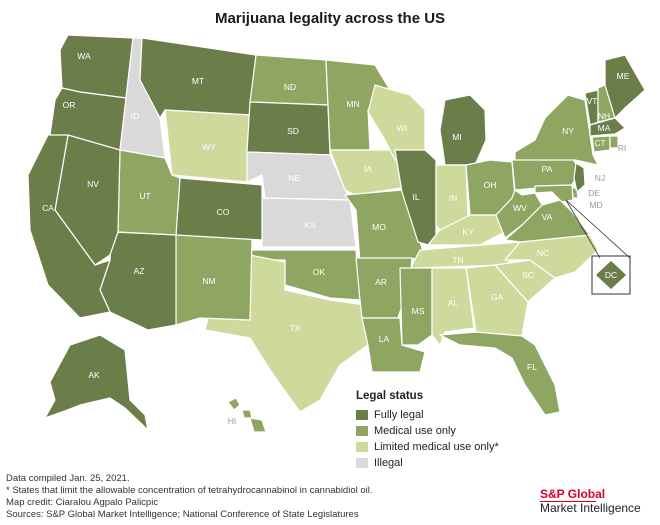  Describe the element at coordinates (289, 80) in the screenshot. I see `state-ND` at that location.